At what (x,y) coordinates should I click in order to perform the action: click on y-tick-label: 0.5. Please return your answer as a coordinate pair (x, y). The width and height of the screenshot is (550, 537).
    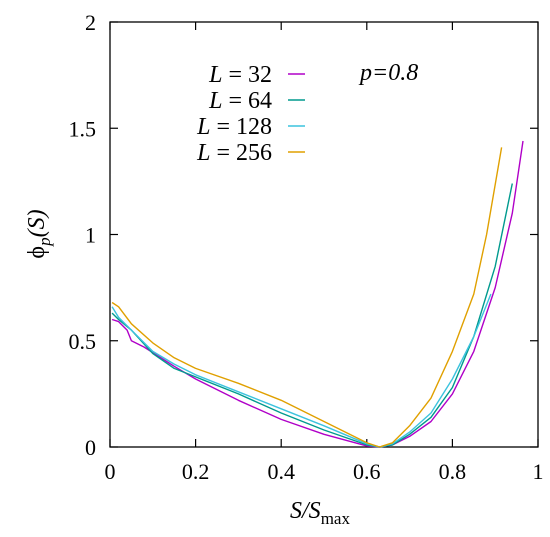
    Looking at the image, I should click on (83, 341).